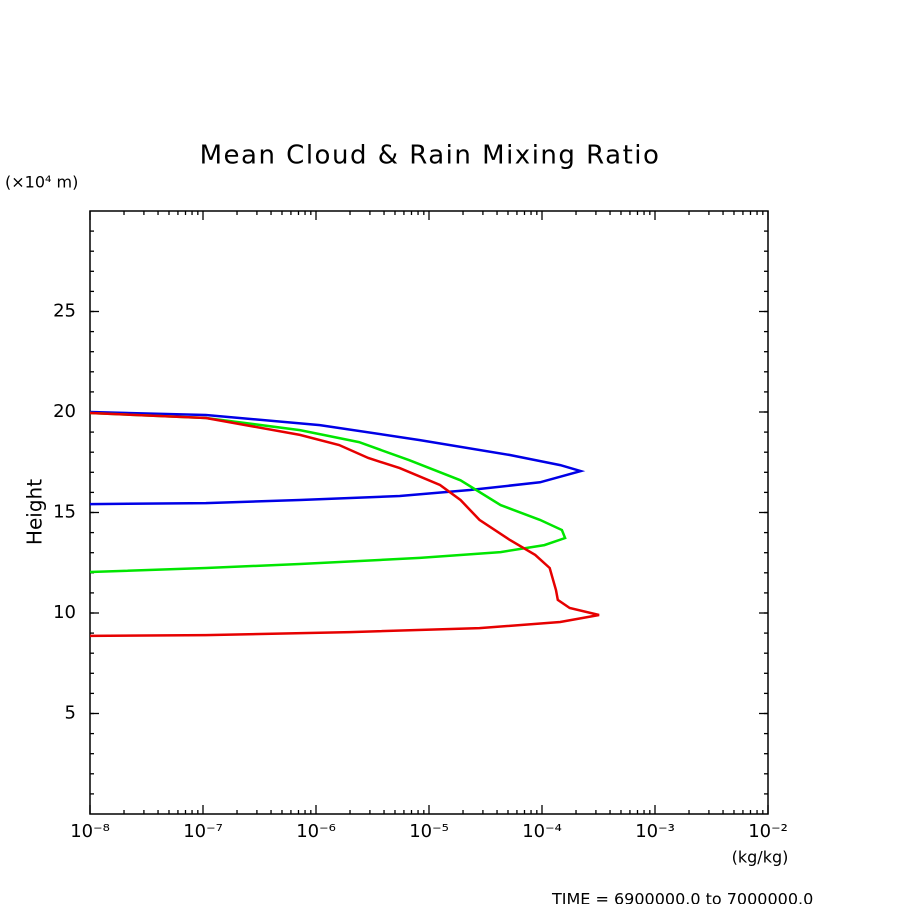 The height and width of the screenshot is (904, 904). What do you see at coordinates (35, 512) in the screenshot?
I see `y-axis-label: Height` at bounding box center [35, 512].